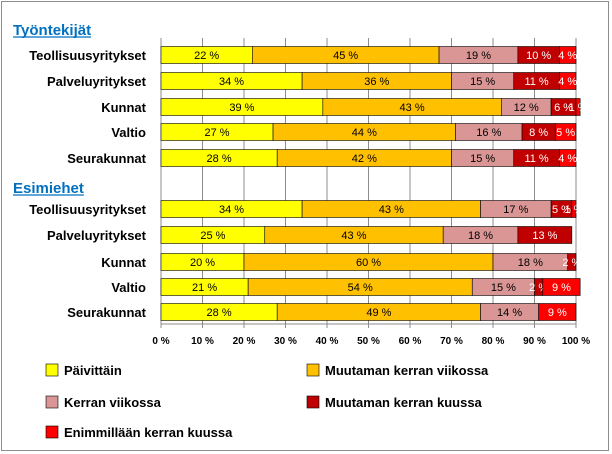 Image resolution: width=612 pixels, height=454 pixels. Describe the element at coordinates (202, 263) in the screenshot. I see `data-label: 20 %` at that location.